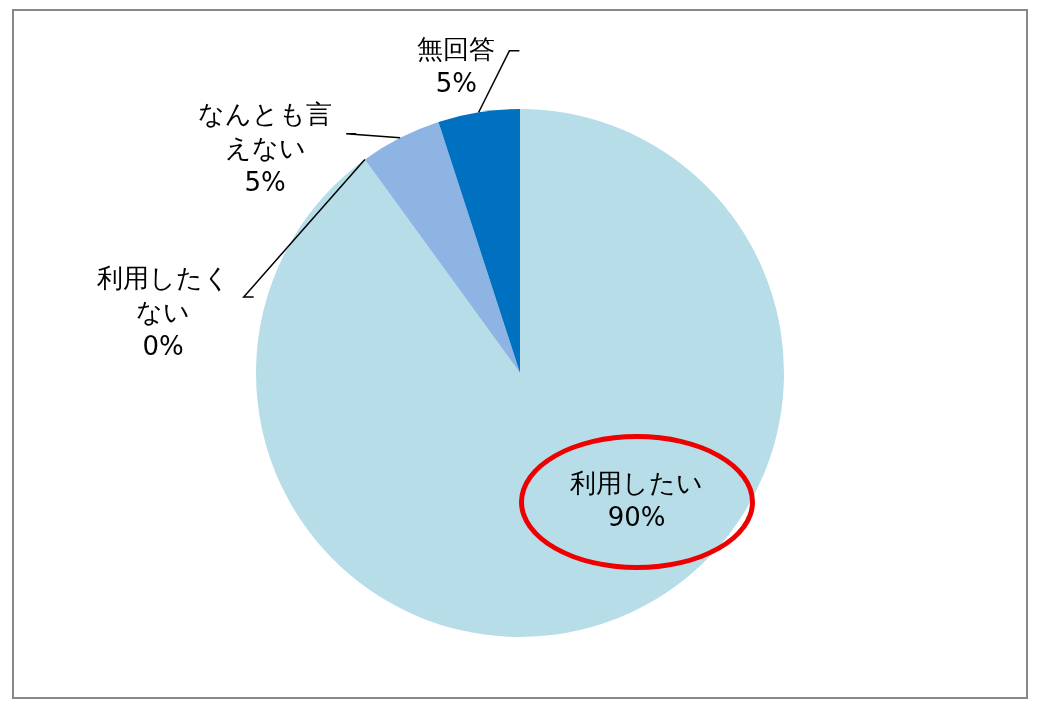 The image size is (1043, 711). Describe the element at coordinates (163, 345) in the screenshot. I see `text: 0%` at that location.